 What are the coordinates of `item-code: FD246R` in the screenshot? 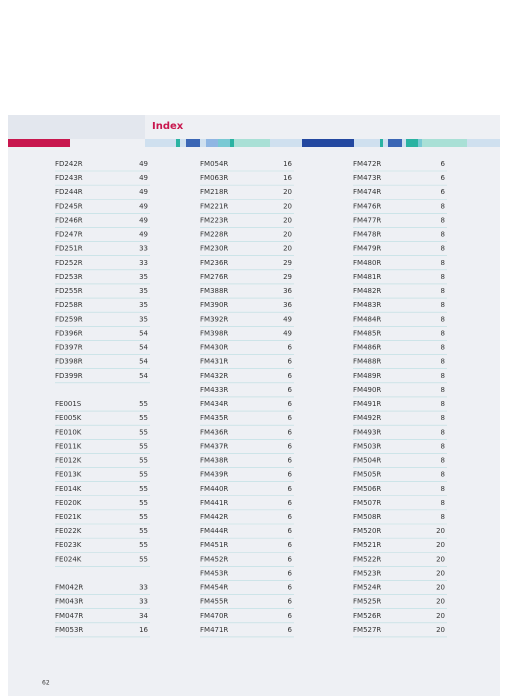 It's located at (69, 220).